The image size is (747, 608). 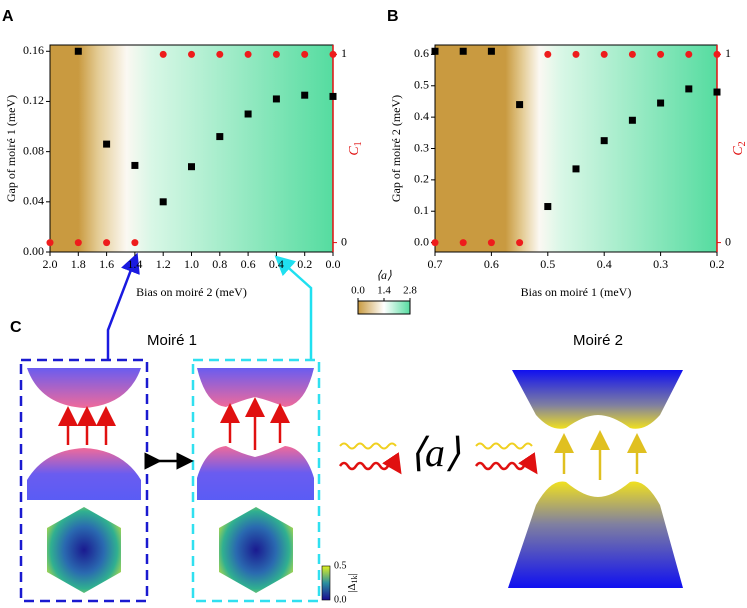 What do you see at coordinates (106, 264) in the screenshot?
I see `x-tick-label: 1.6` at bounding box center [106, 264].